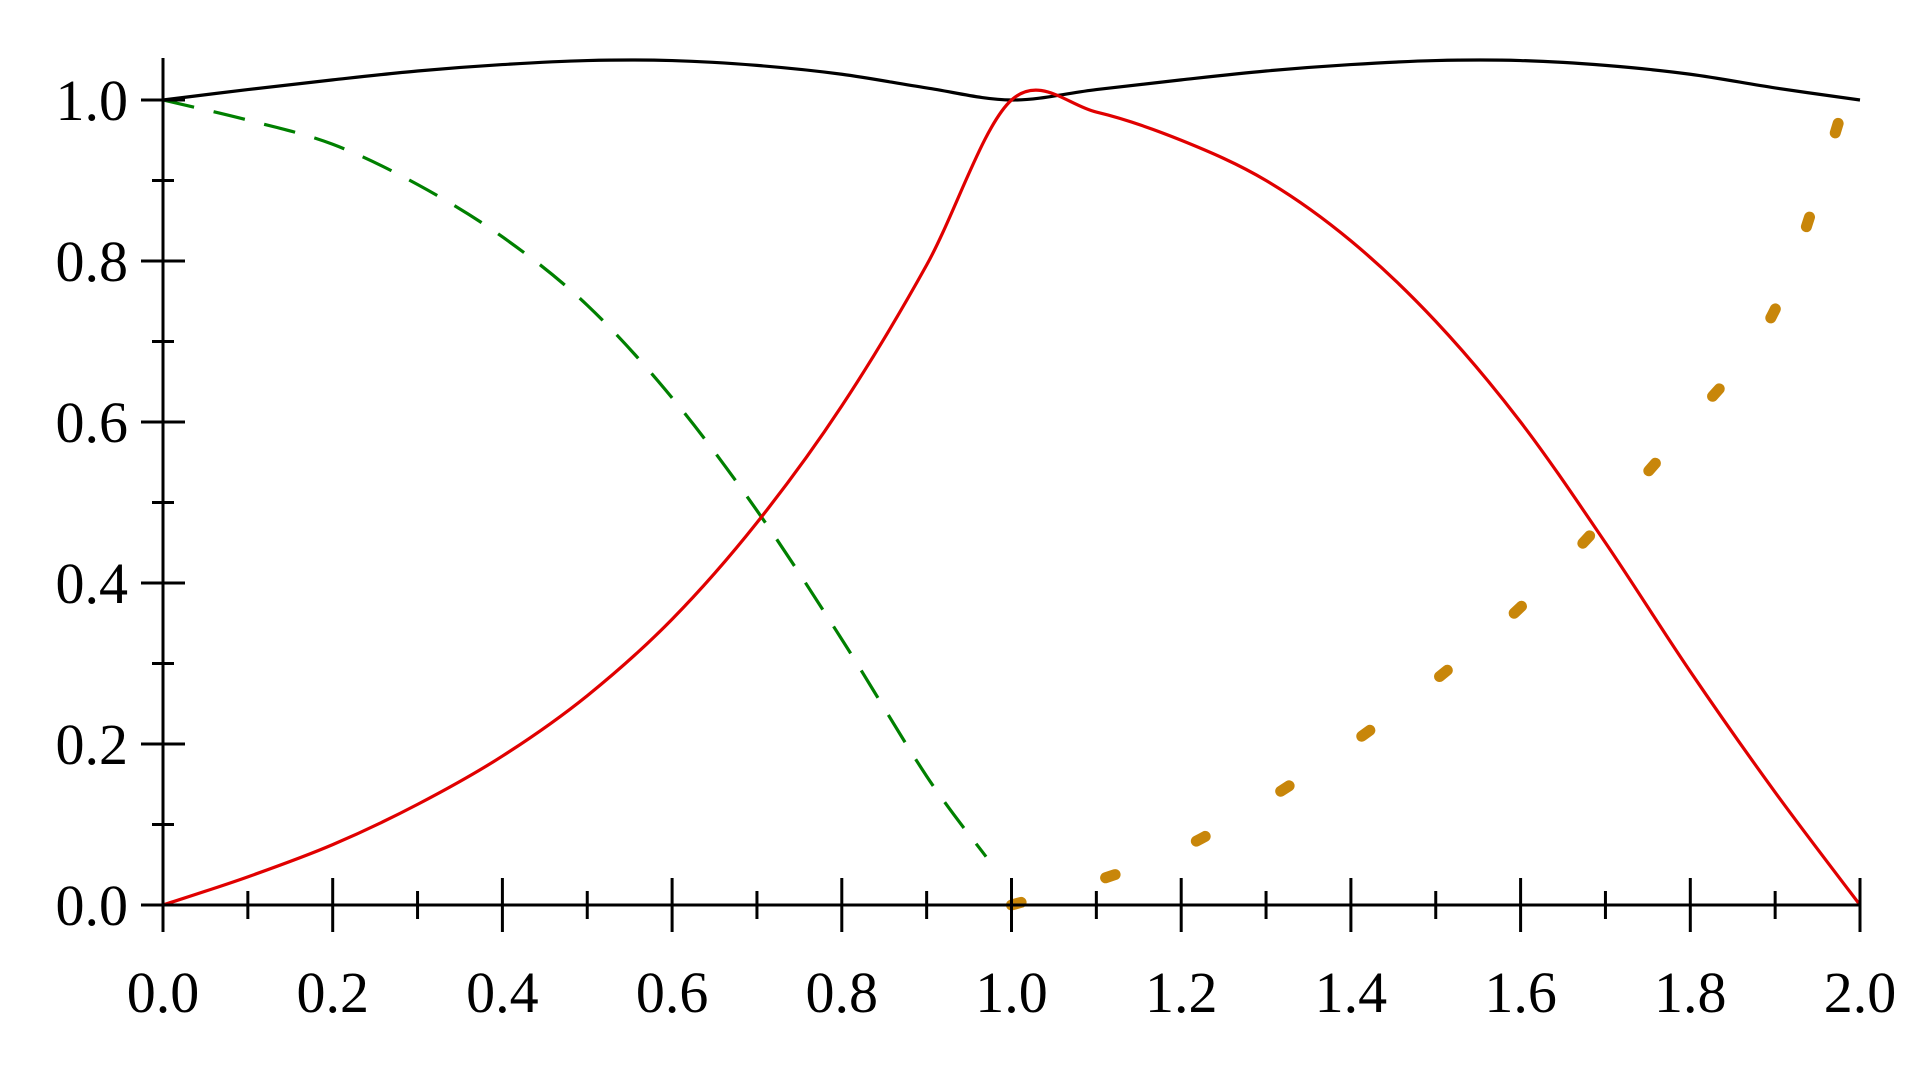 The height and width of the screenshot is (1080, 1920). What do you see at coordinates (92, 905) in the screenshot?
I see `y-tick-label: 0.0` at bounding box center [92, 905].